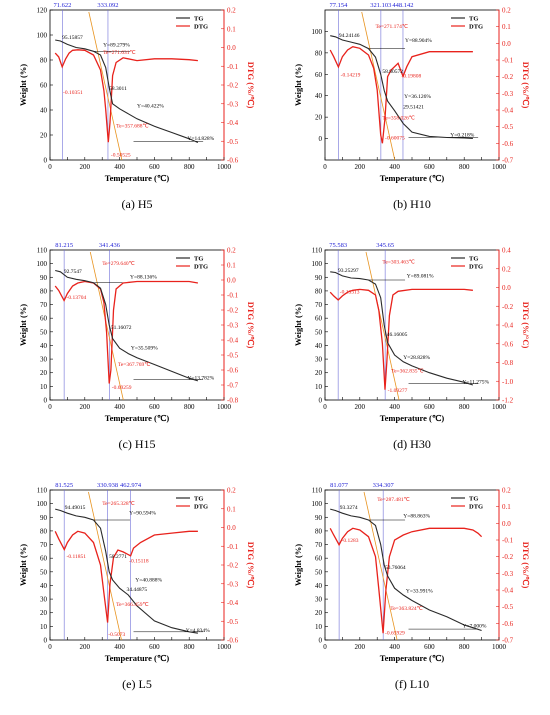 Image resolution: width=550 pixels, height=715 pixels. Describe the element at coordinates (233, 123) in the screenshot. I see `y2-tick-label: -0.4` at that location.